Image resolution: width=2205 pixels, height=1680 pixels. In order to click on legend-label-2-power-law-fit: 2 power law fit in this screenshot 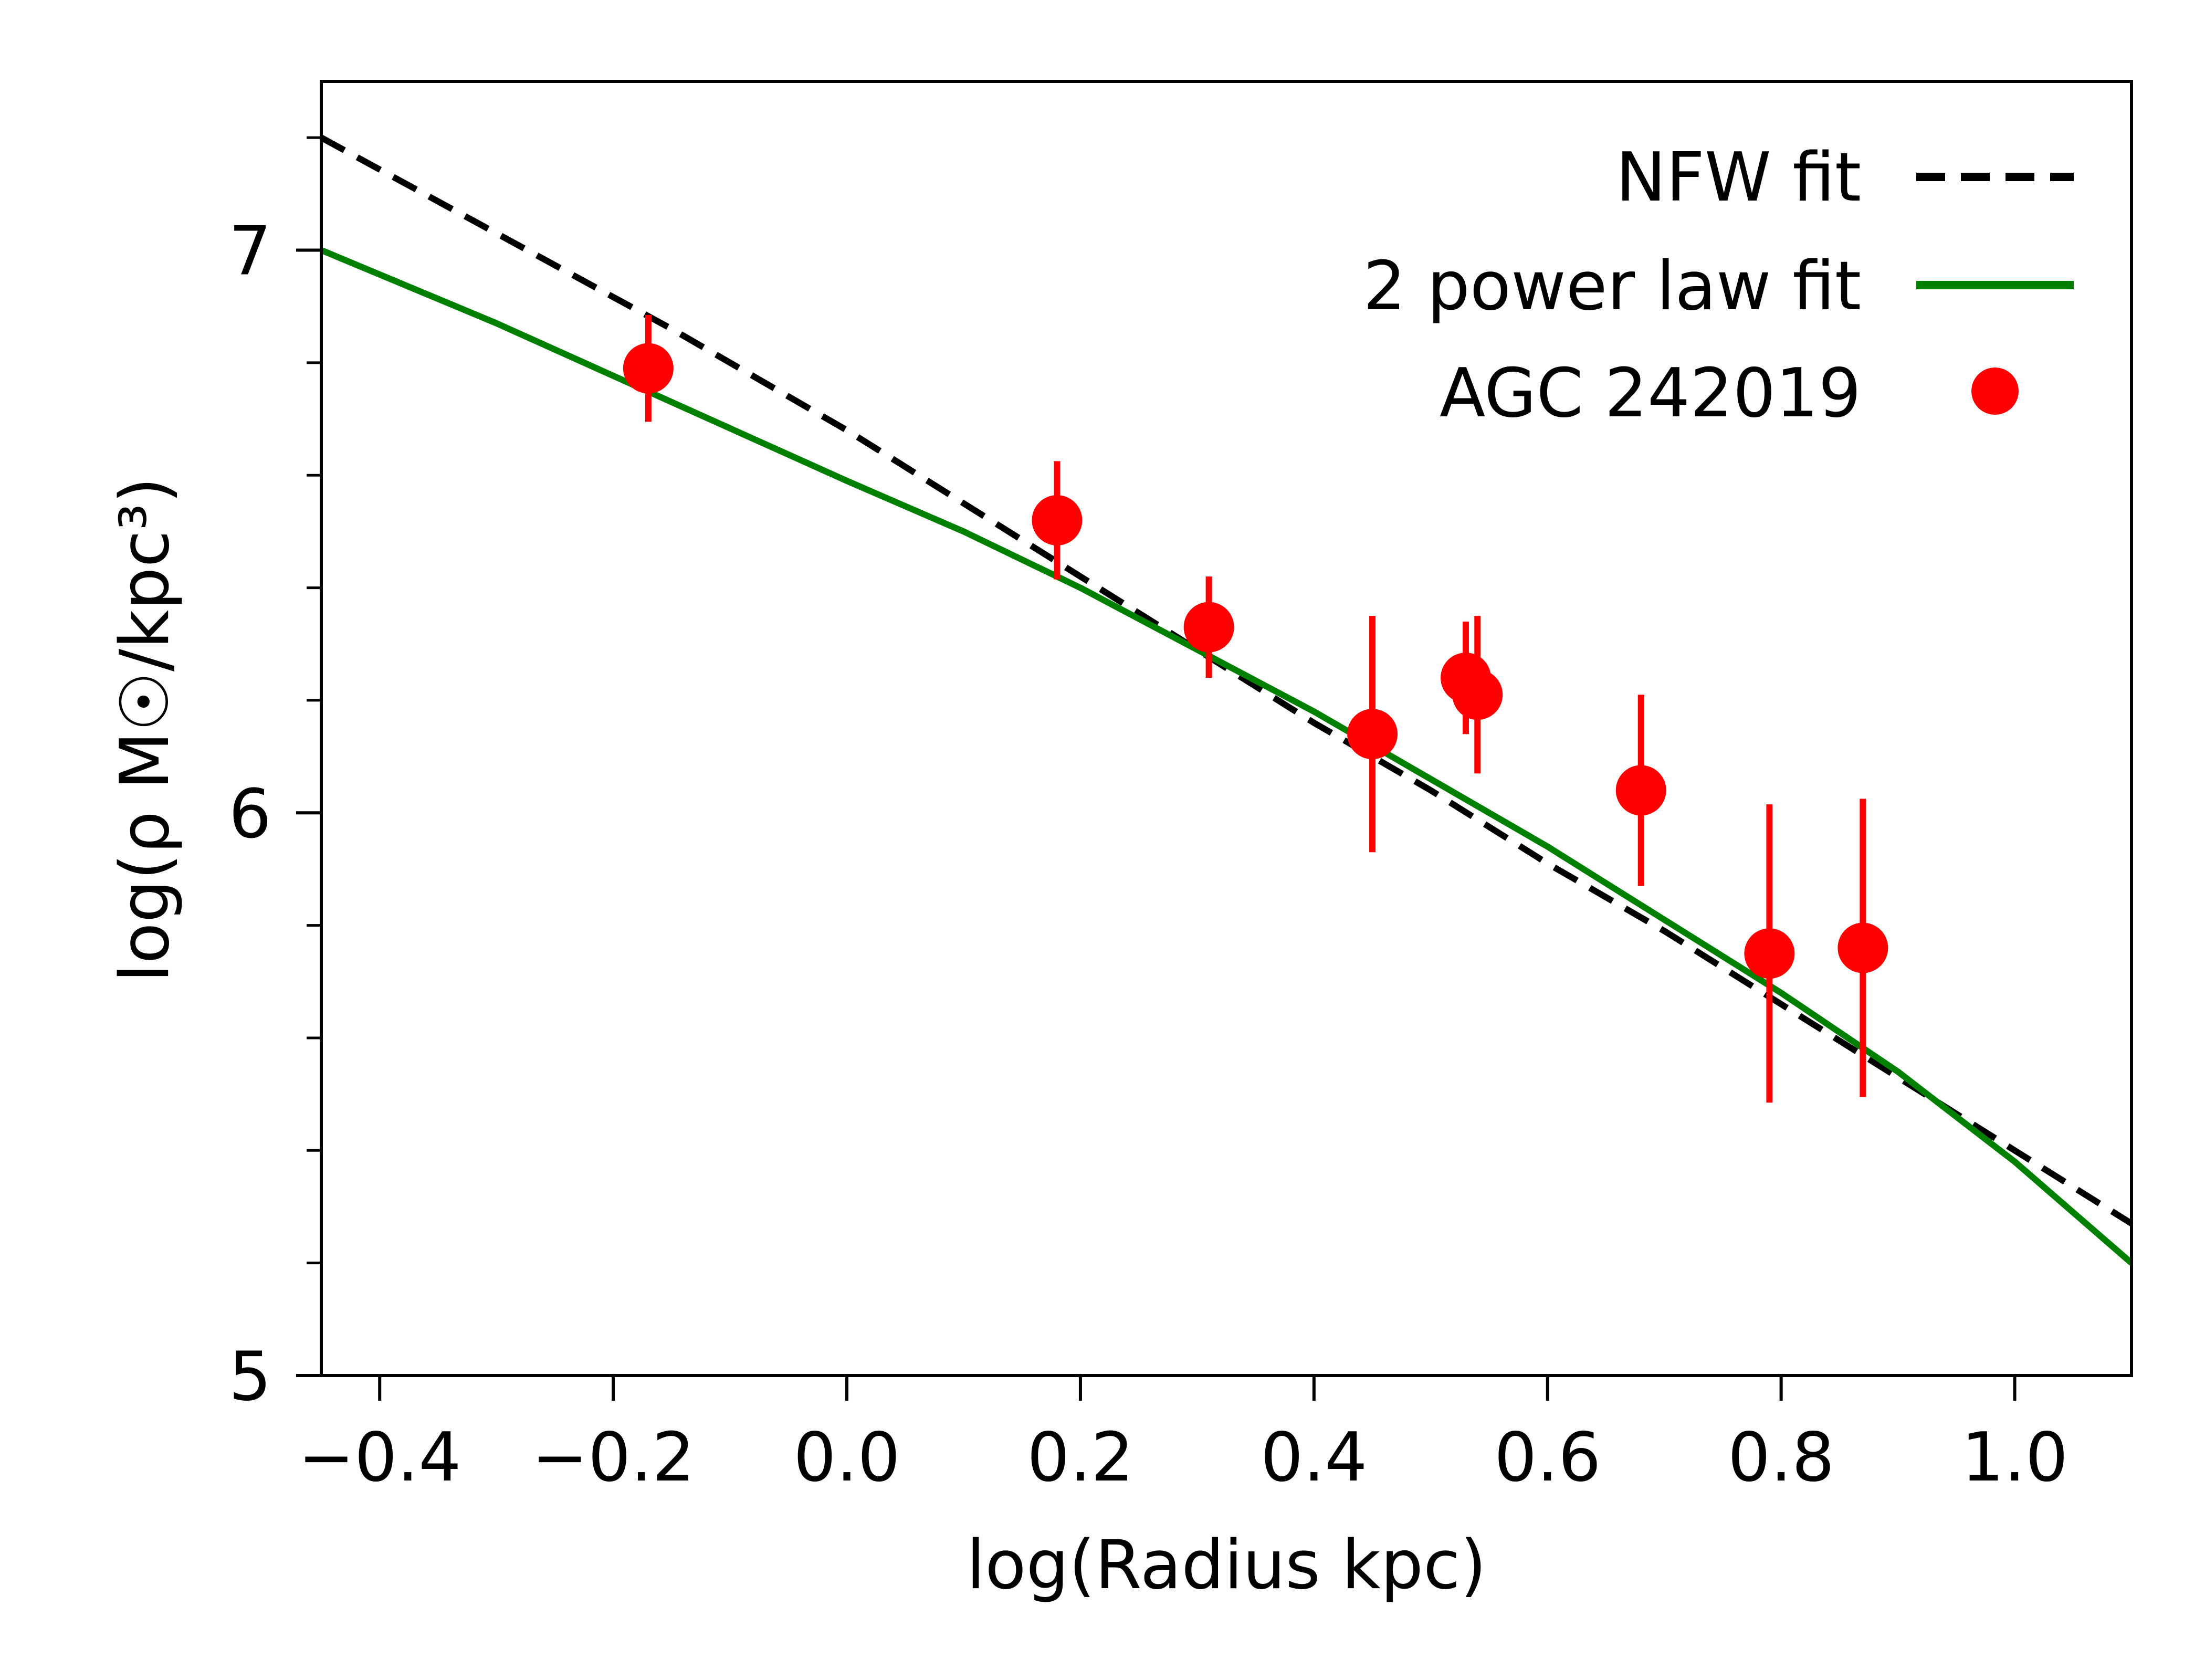, I will do `click(1612, 286)`.